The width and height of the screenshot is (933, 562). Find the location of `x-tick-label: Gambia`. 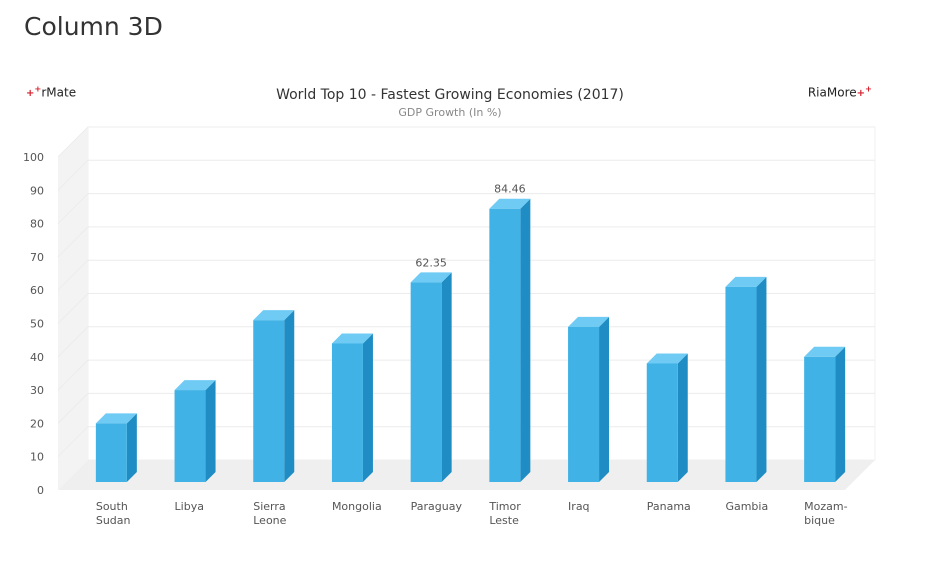

x-tick-label: Gambia is located at coordinates (746, 506).